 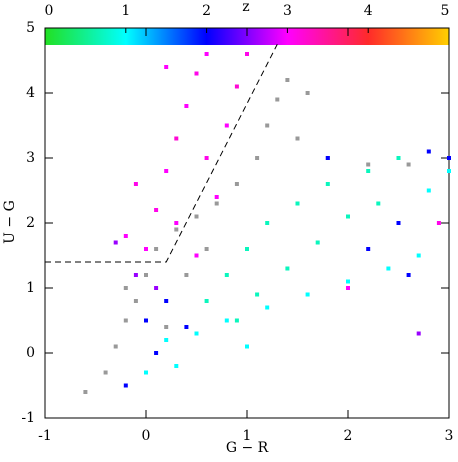 What do you see at coordinates (125, 11) in the screenshot?
I see `colorbar-tick-label: 1` at bounding box center [125, 11].